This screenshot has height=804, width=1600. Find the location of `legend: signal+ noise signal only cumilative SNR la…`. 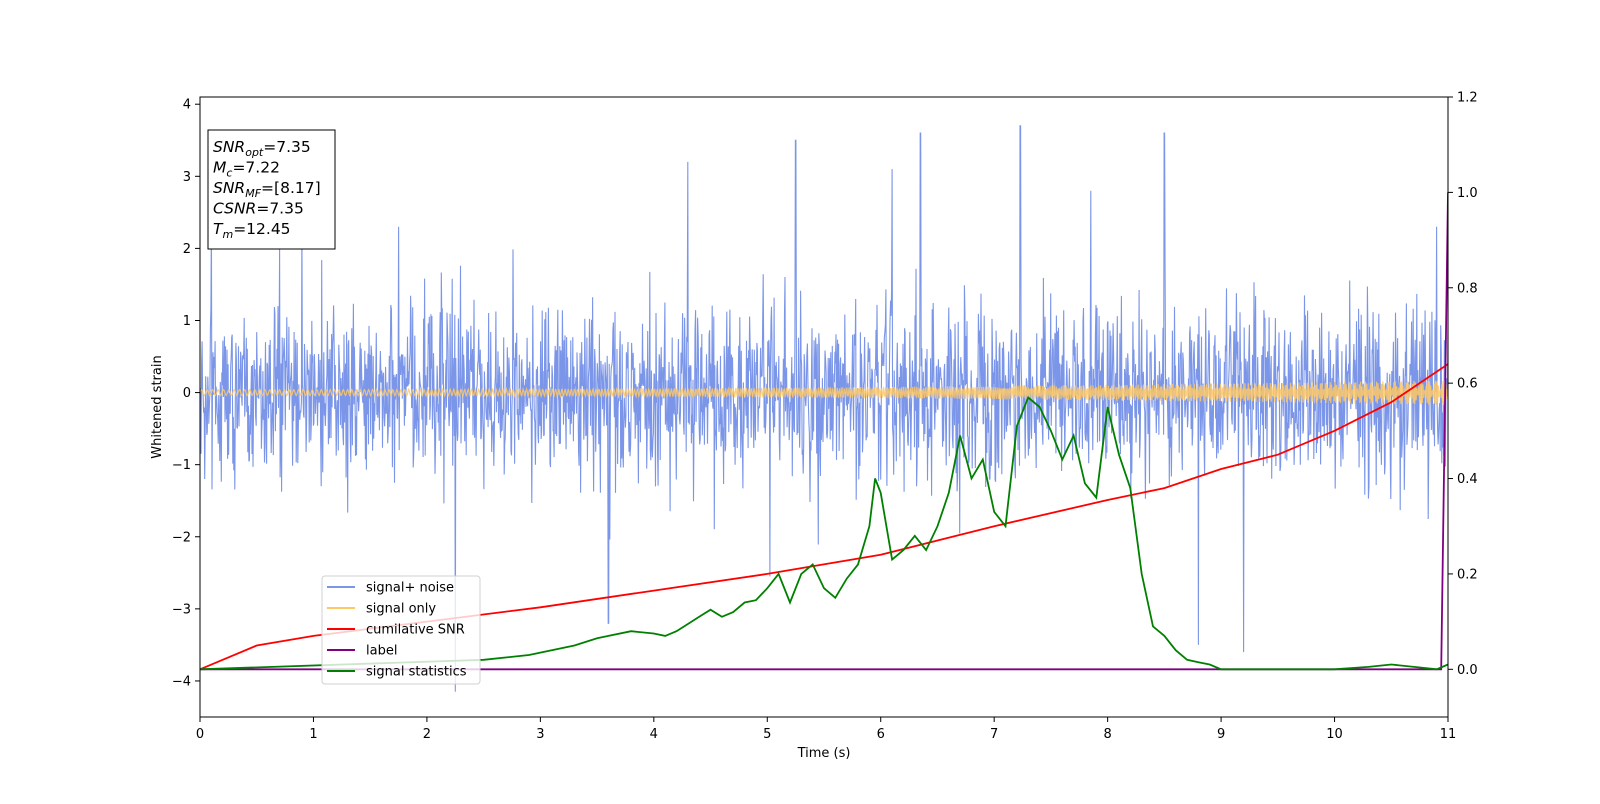

legend: signal+ noise signal only cumilative SNR la… is located at coordinates (401, 630).